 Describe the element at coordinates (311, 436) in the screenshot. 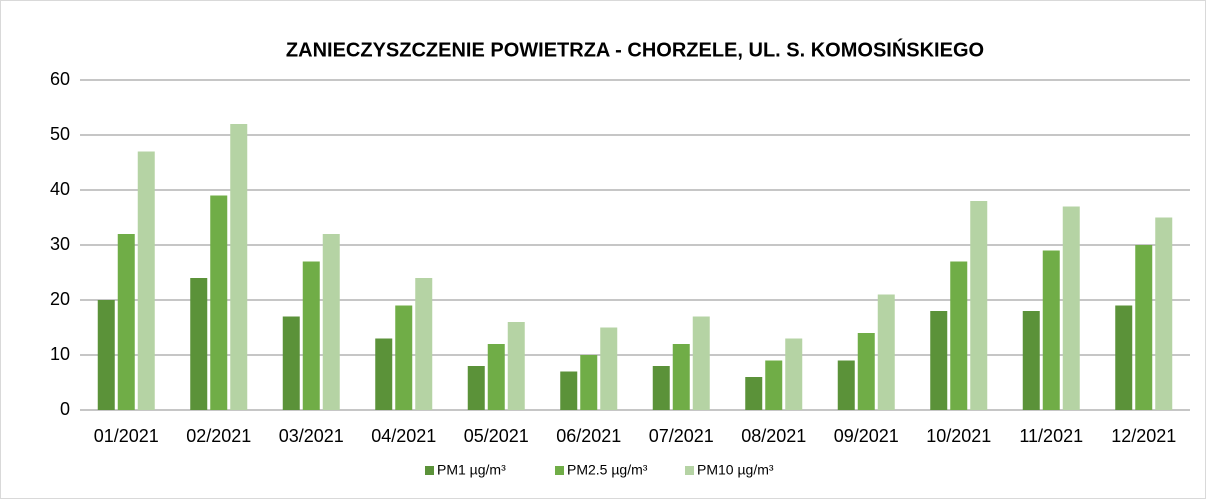

I see `x-tick-label: 03/2021` at that location.